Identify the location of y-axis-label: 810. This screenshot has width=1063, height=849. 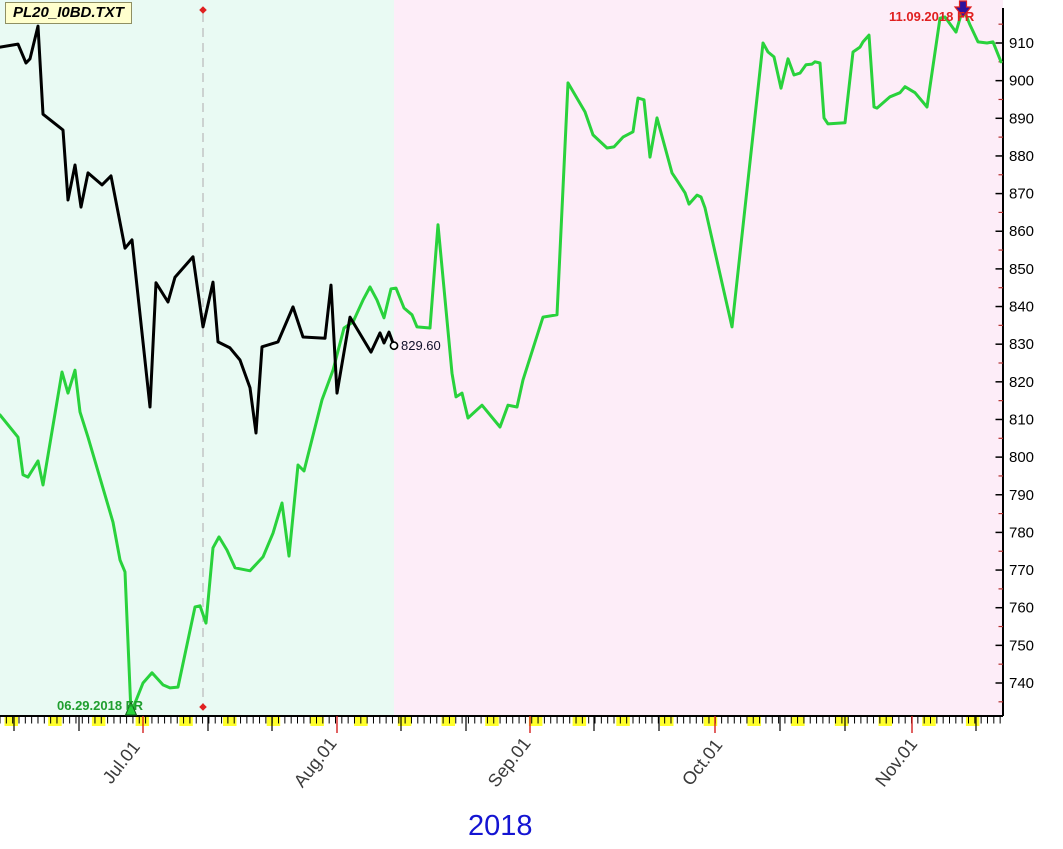
(1021, 419).